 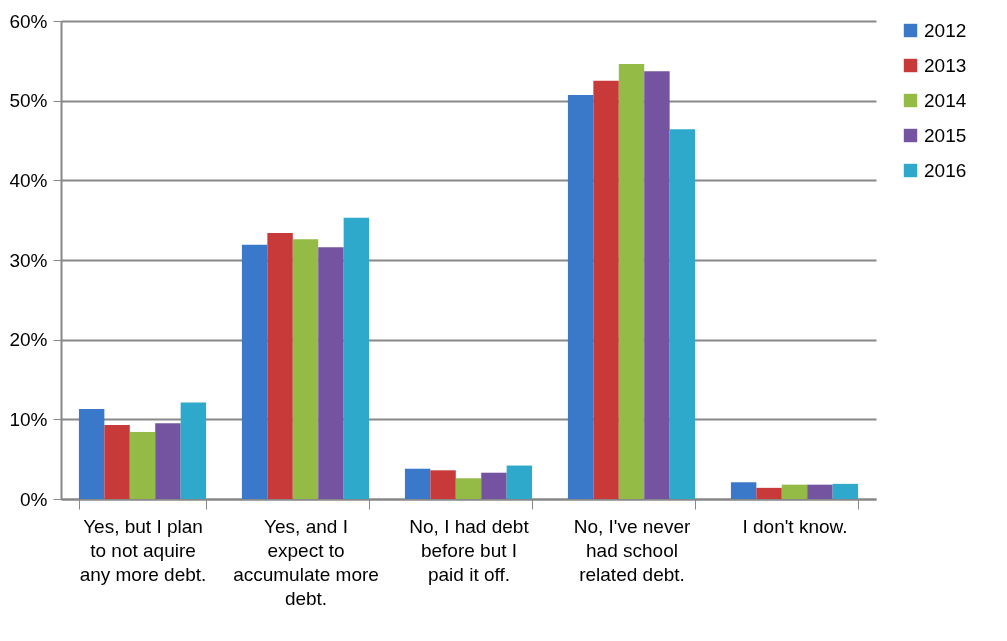 What do you see at coordinates (28, 21) in the screenshot?
I see `y-tick-label: 60%` at bounding box center [28, 21].